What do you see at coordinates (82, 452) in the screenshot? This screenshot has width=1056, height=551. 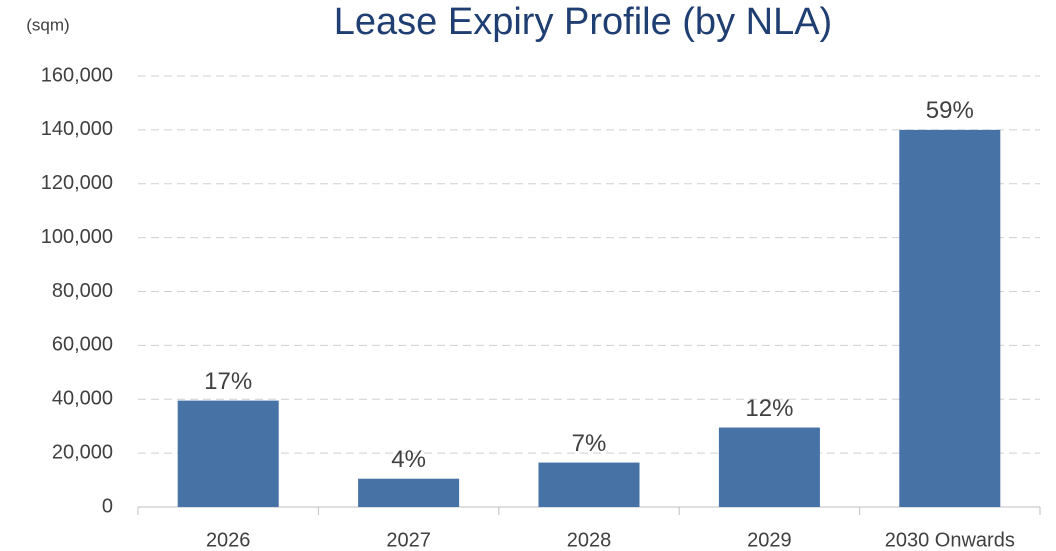 I see `y-tick-label: 20,000` at bounding box center [82, 452].